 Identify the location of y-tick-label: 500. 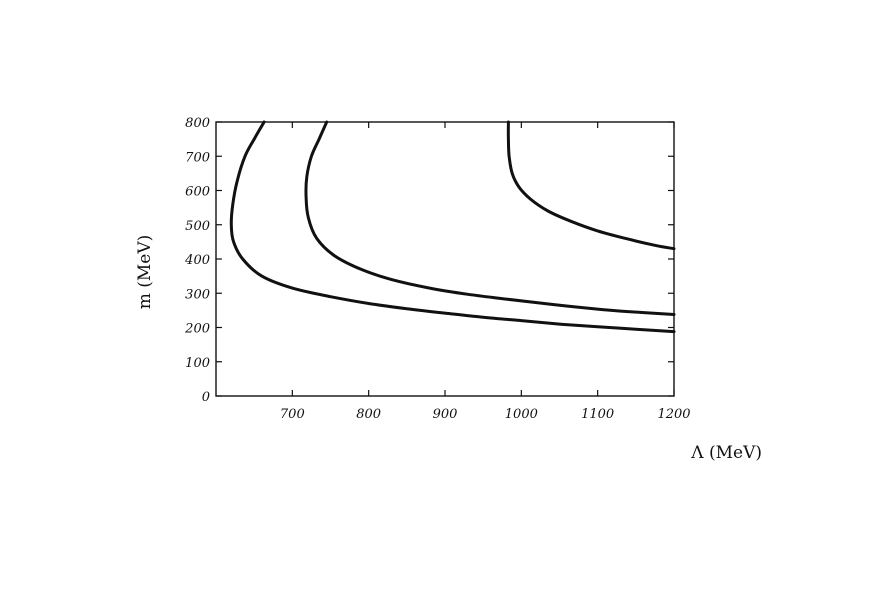
(197, 226).